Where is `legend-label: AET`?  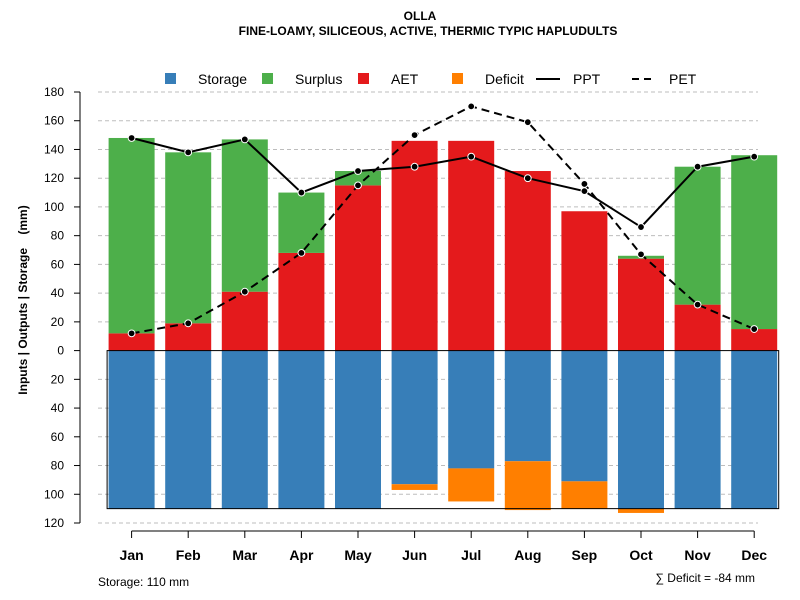
legend-label: AET is located at coordinates (405, 79).